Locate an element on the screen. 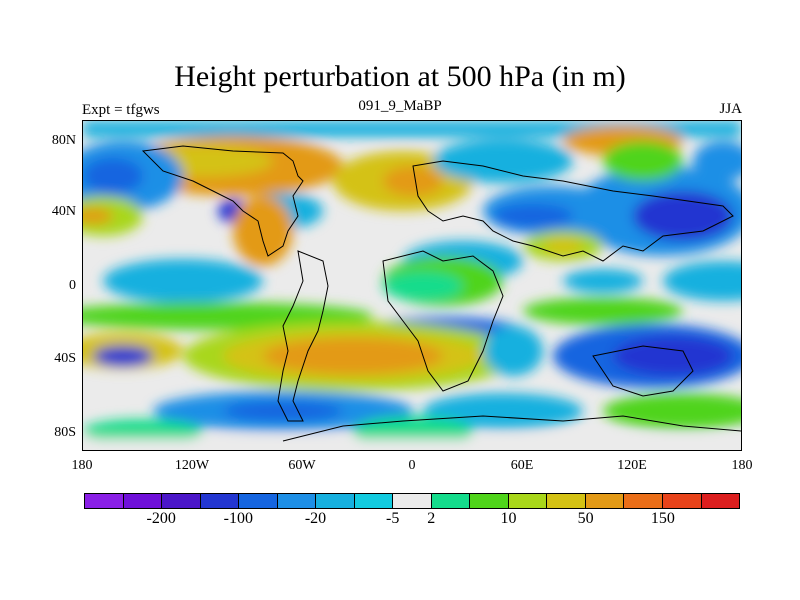  x-tick-label: 60E is located at coordinates (522, 465).